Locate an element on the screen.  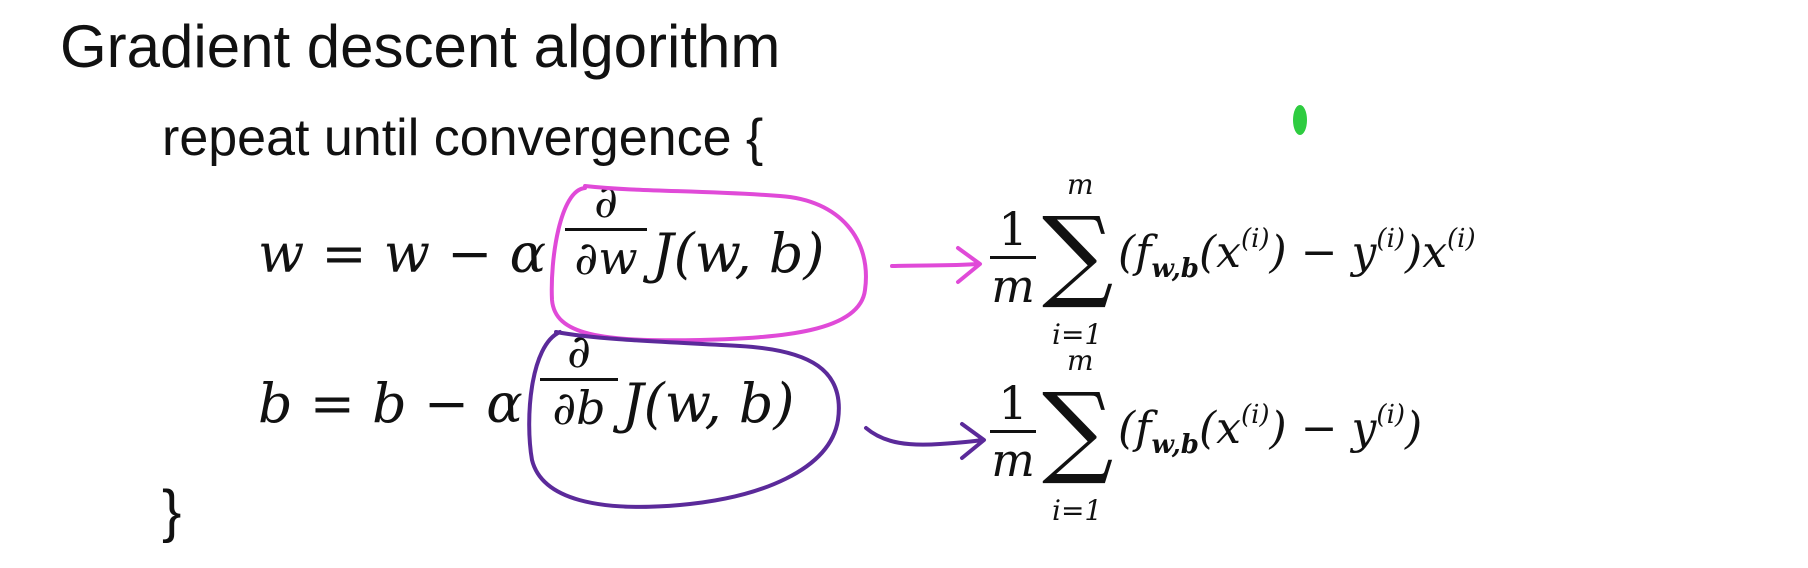
b-one: 1 is located at coordinates (1013, 403).